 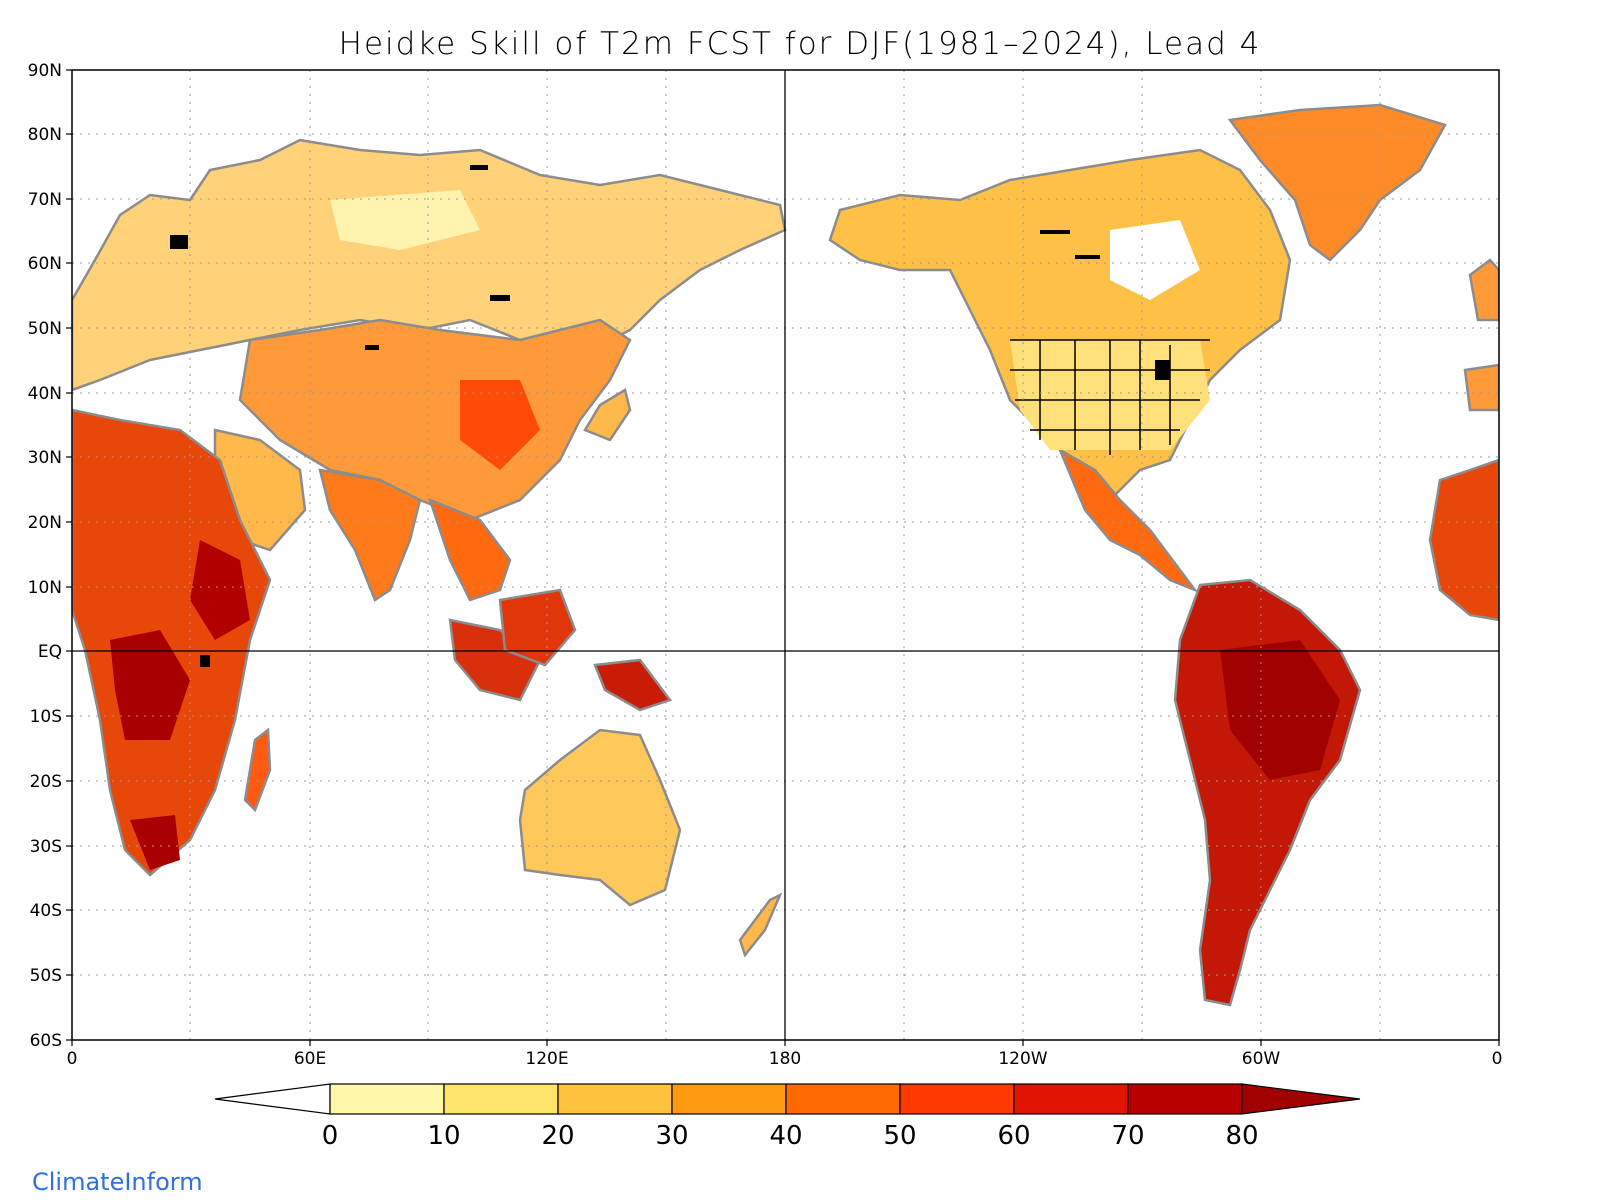 I want to click on region-central-america, so click(x=1128, y=520).